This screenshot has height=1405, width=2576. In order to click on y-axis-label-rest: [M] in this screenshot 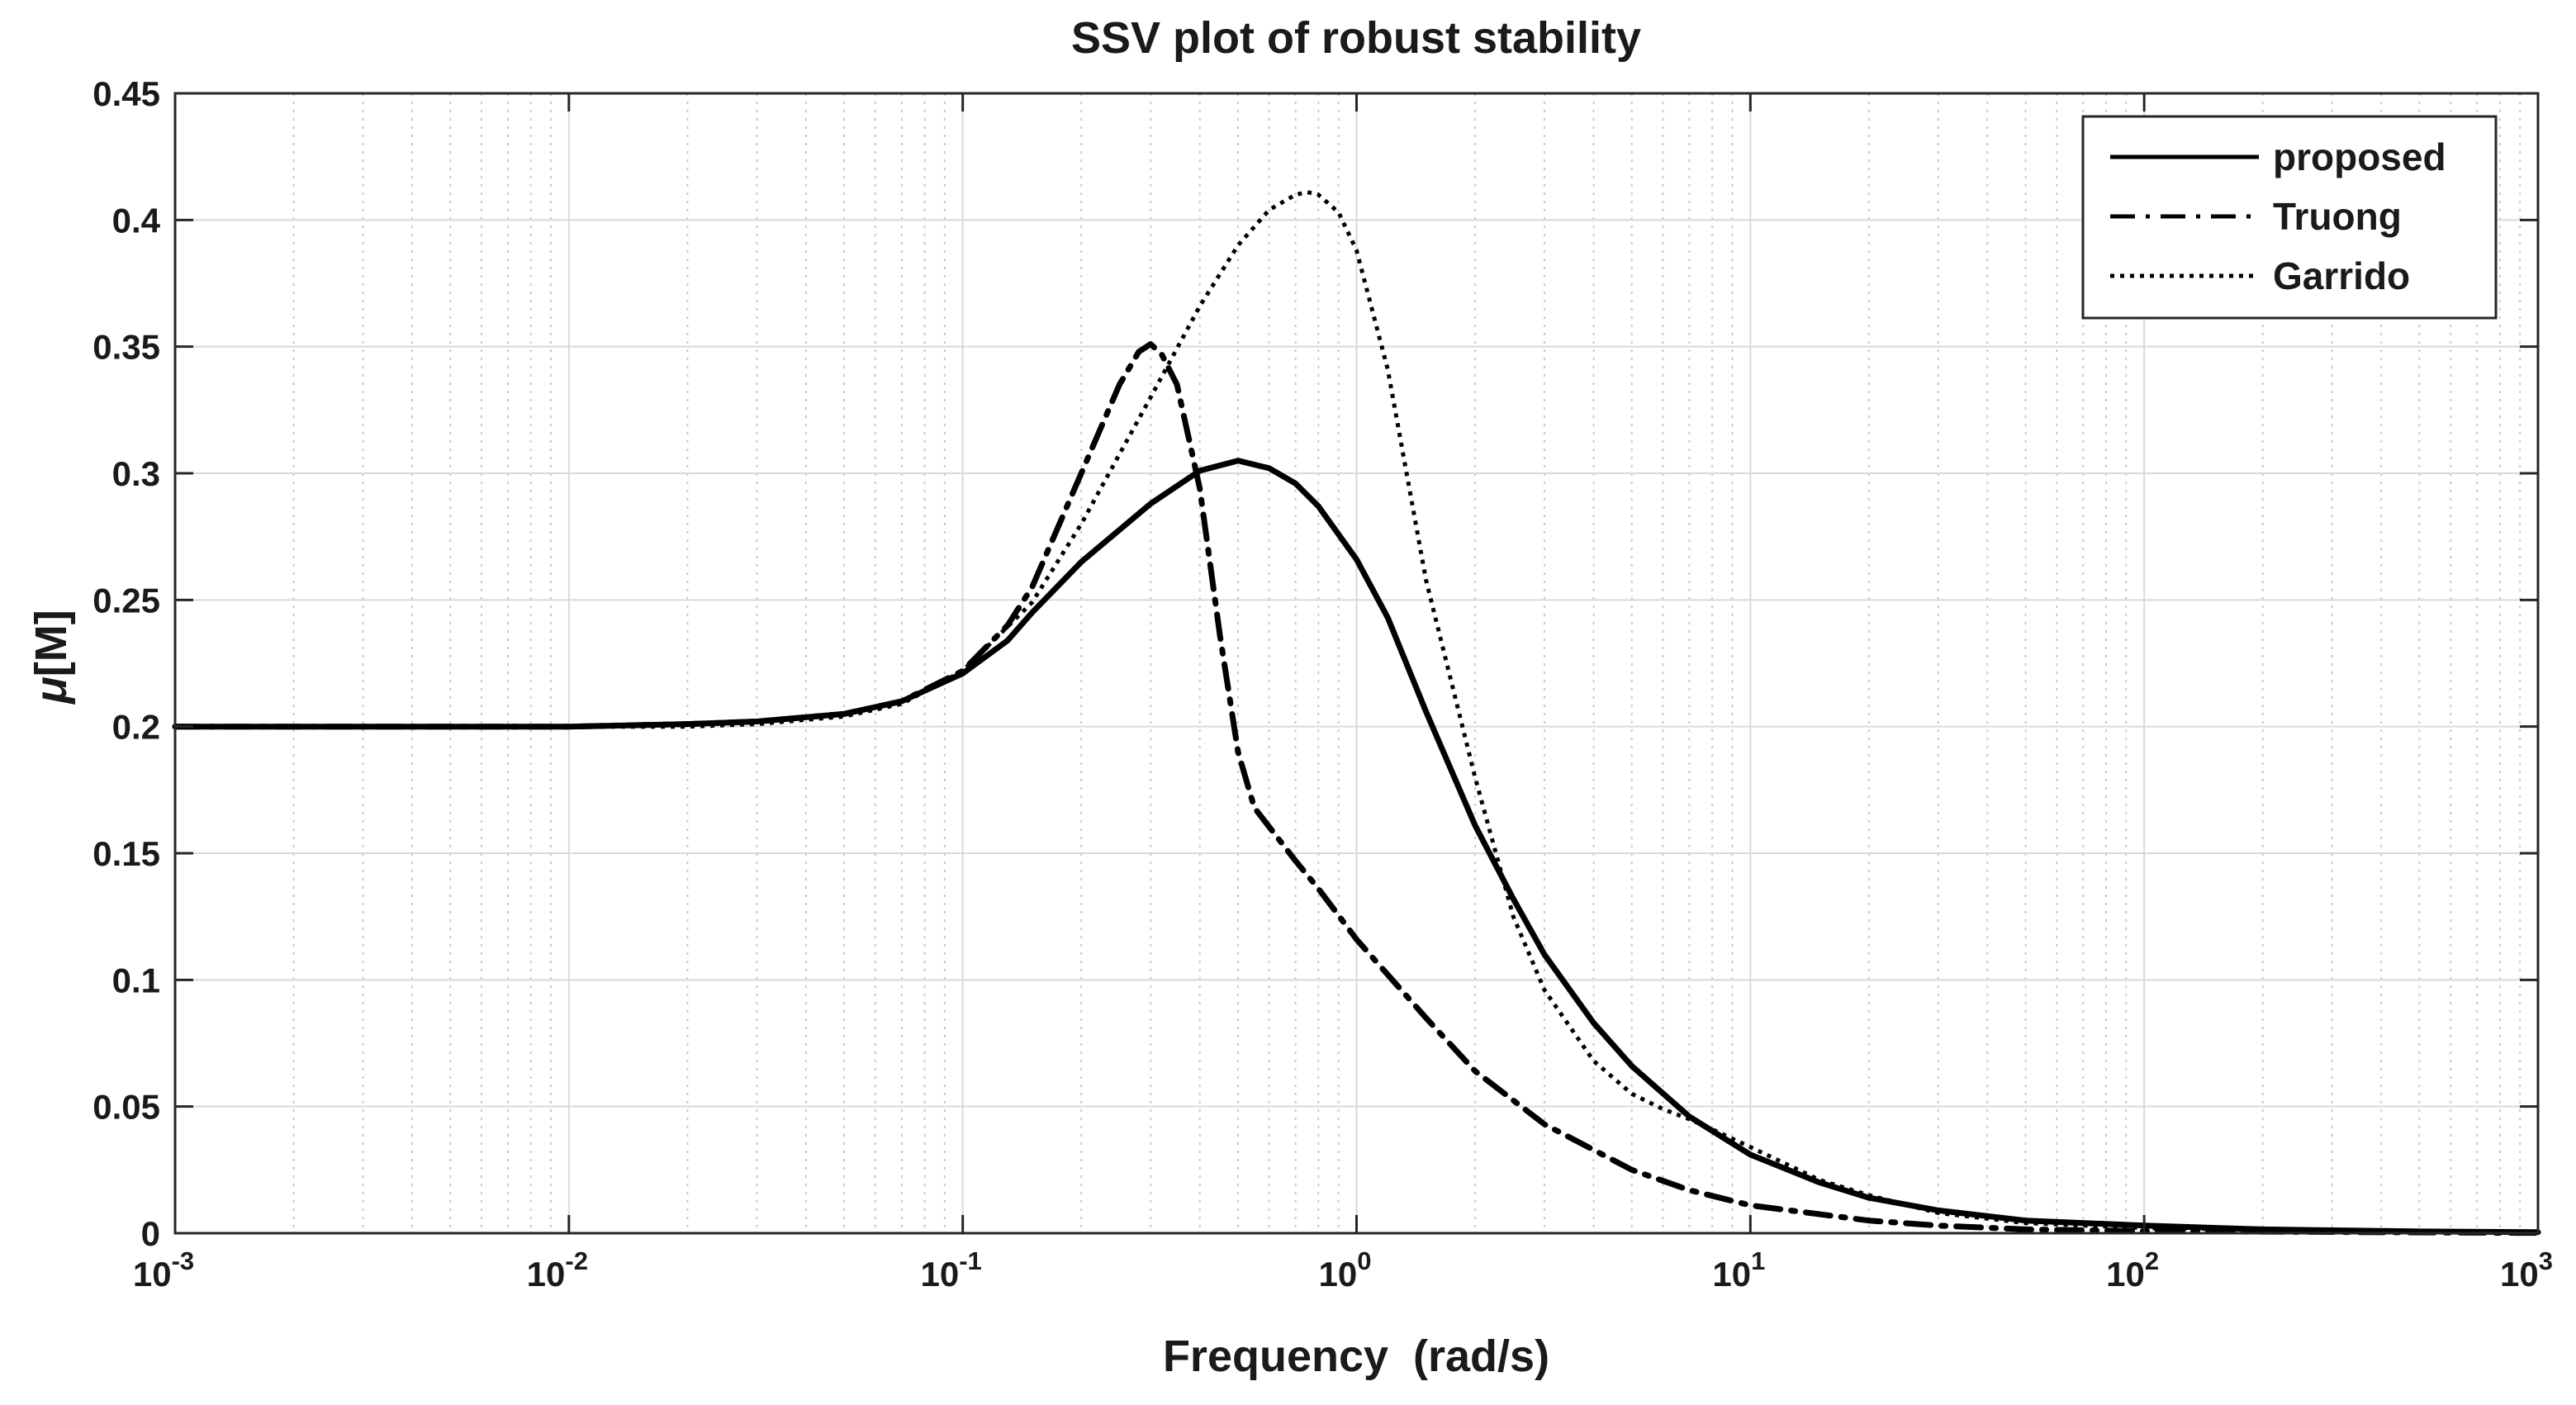, I will do `click(51, 643)`.